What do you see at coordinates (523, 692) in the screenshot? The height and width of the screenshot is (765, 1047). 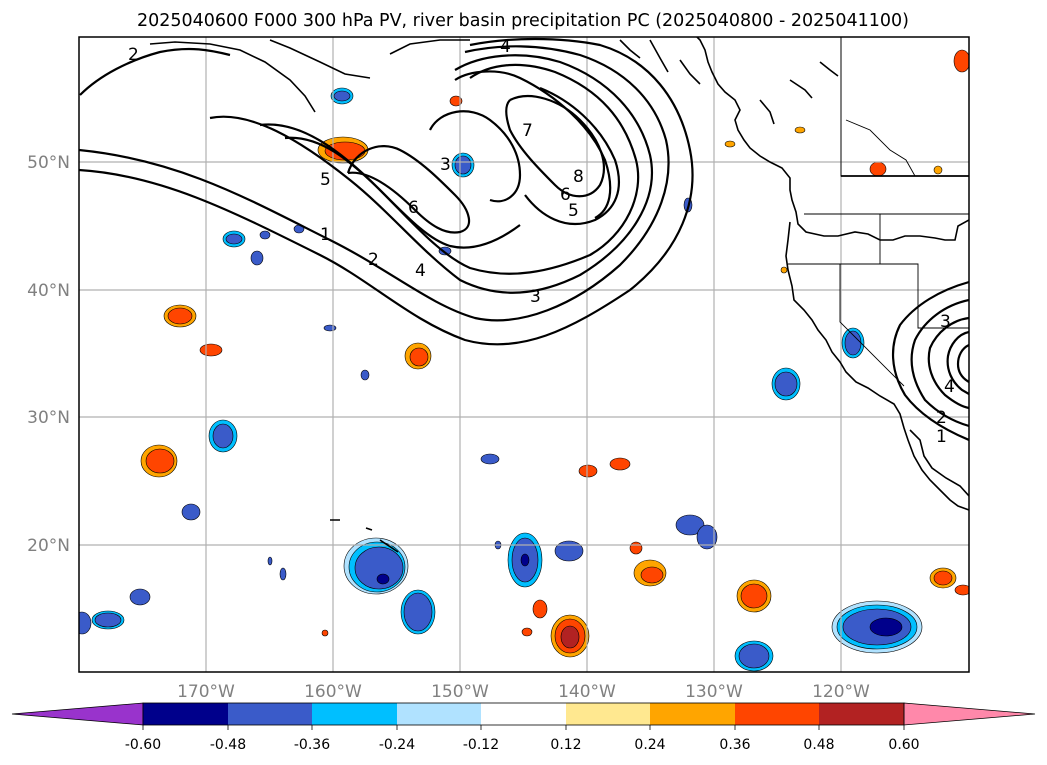 I see `longitude-labels: 170°W 160°W 150°W 140°W 130°W 120°W` at bounding box center [523, 692].